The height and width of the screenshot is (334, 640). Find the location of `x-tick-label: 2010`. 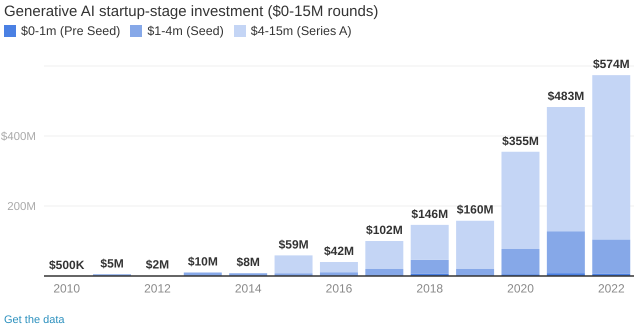

x-tick-label: 2010 is located at coordinates (66, 289).